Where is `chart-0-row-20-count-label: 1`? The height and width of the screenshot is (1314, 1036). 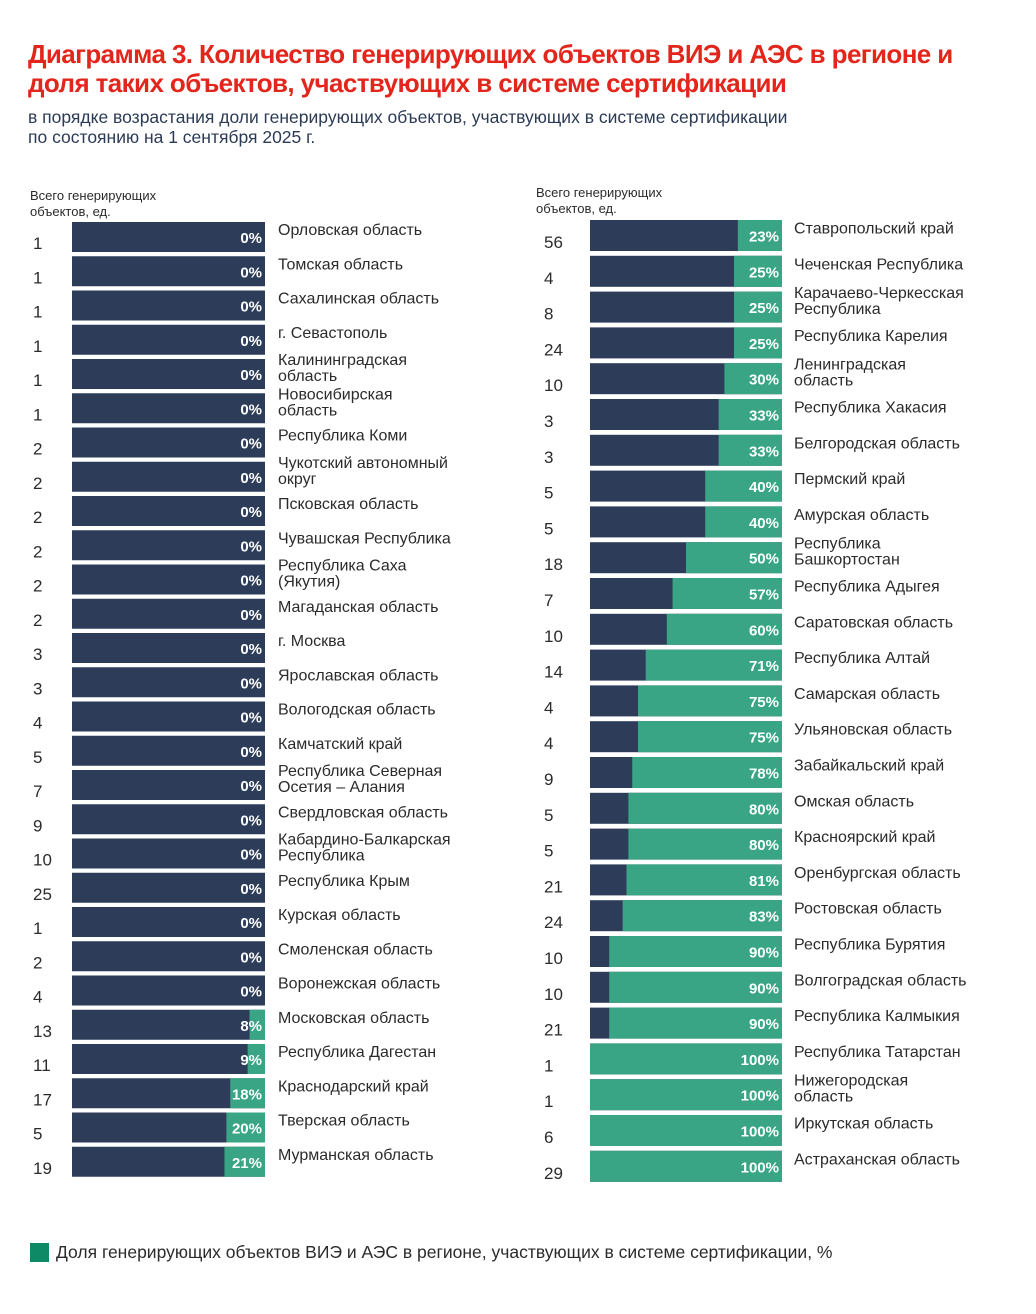
chart-0-row-20-count-label: 1 is located at coordinates (37, 928).